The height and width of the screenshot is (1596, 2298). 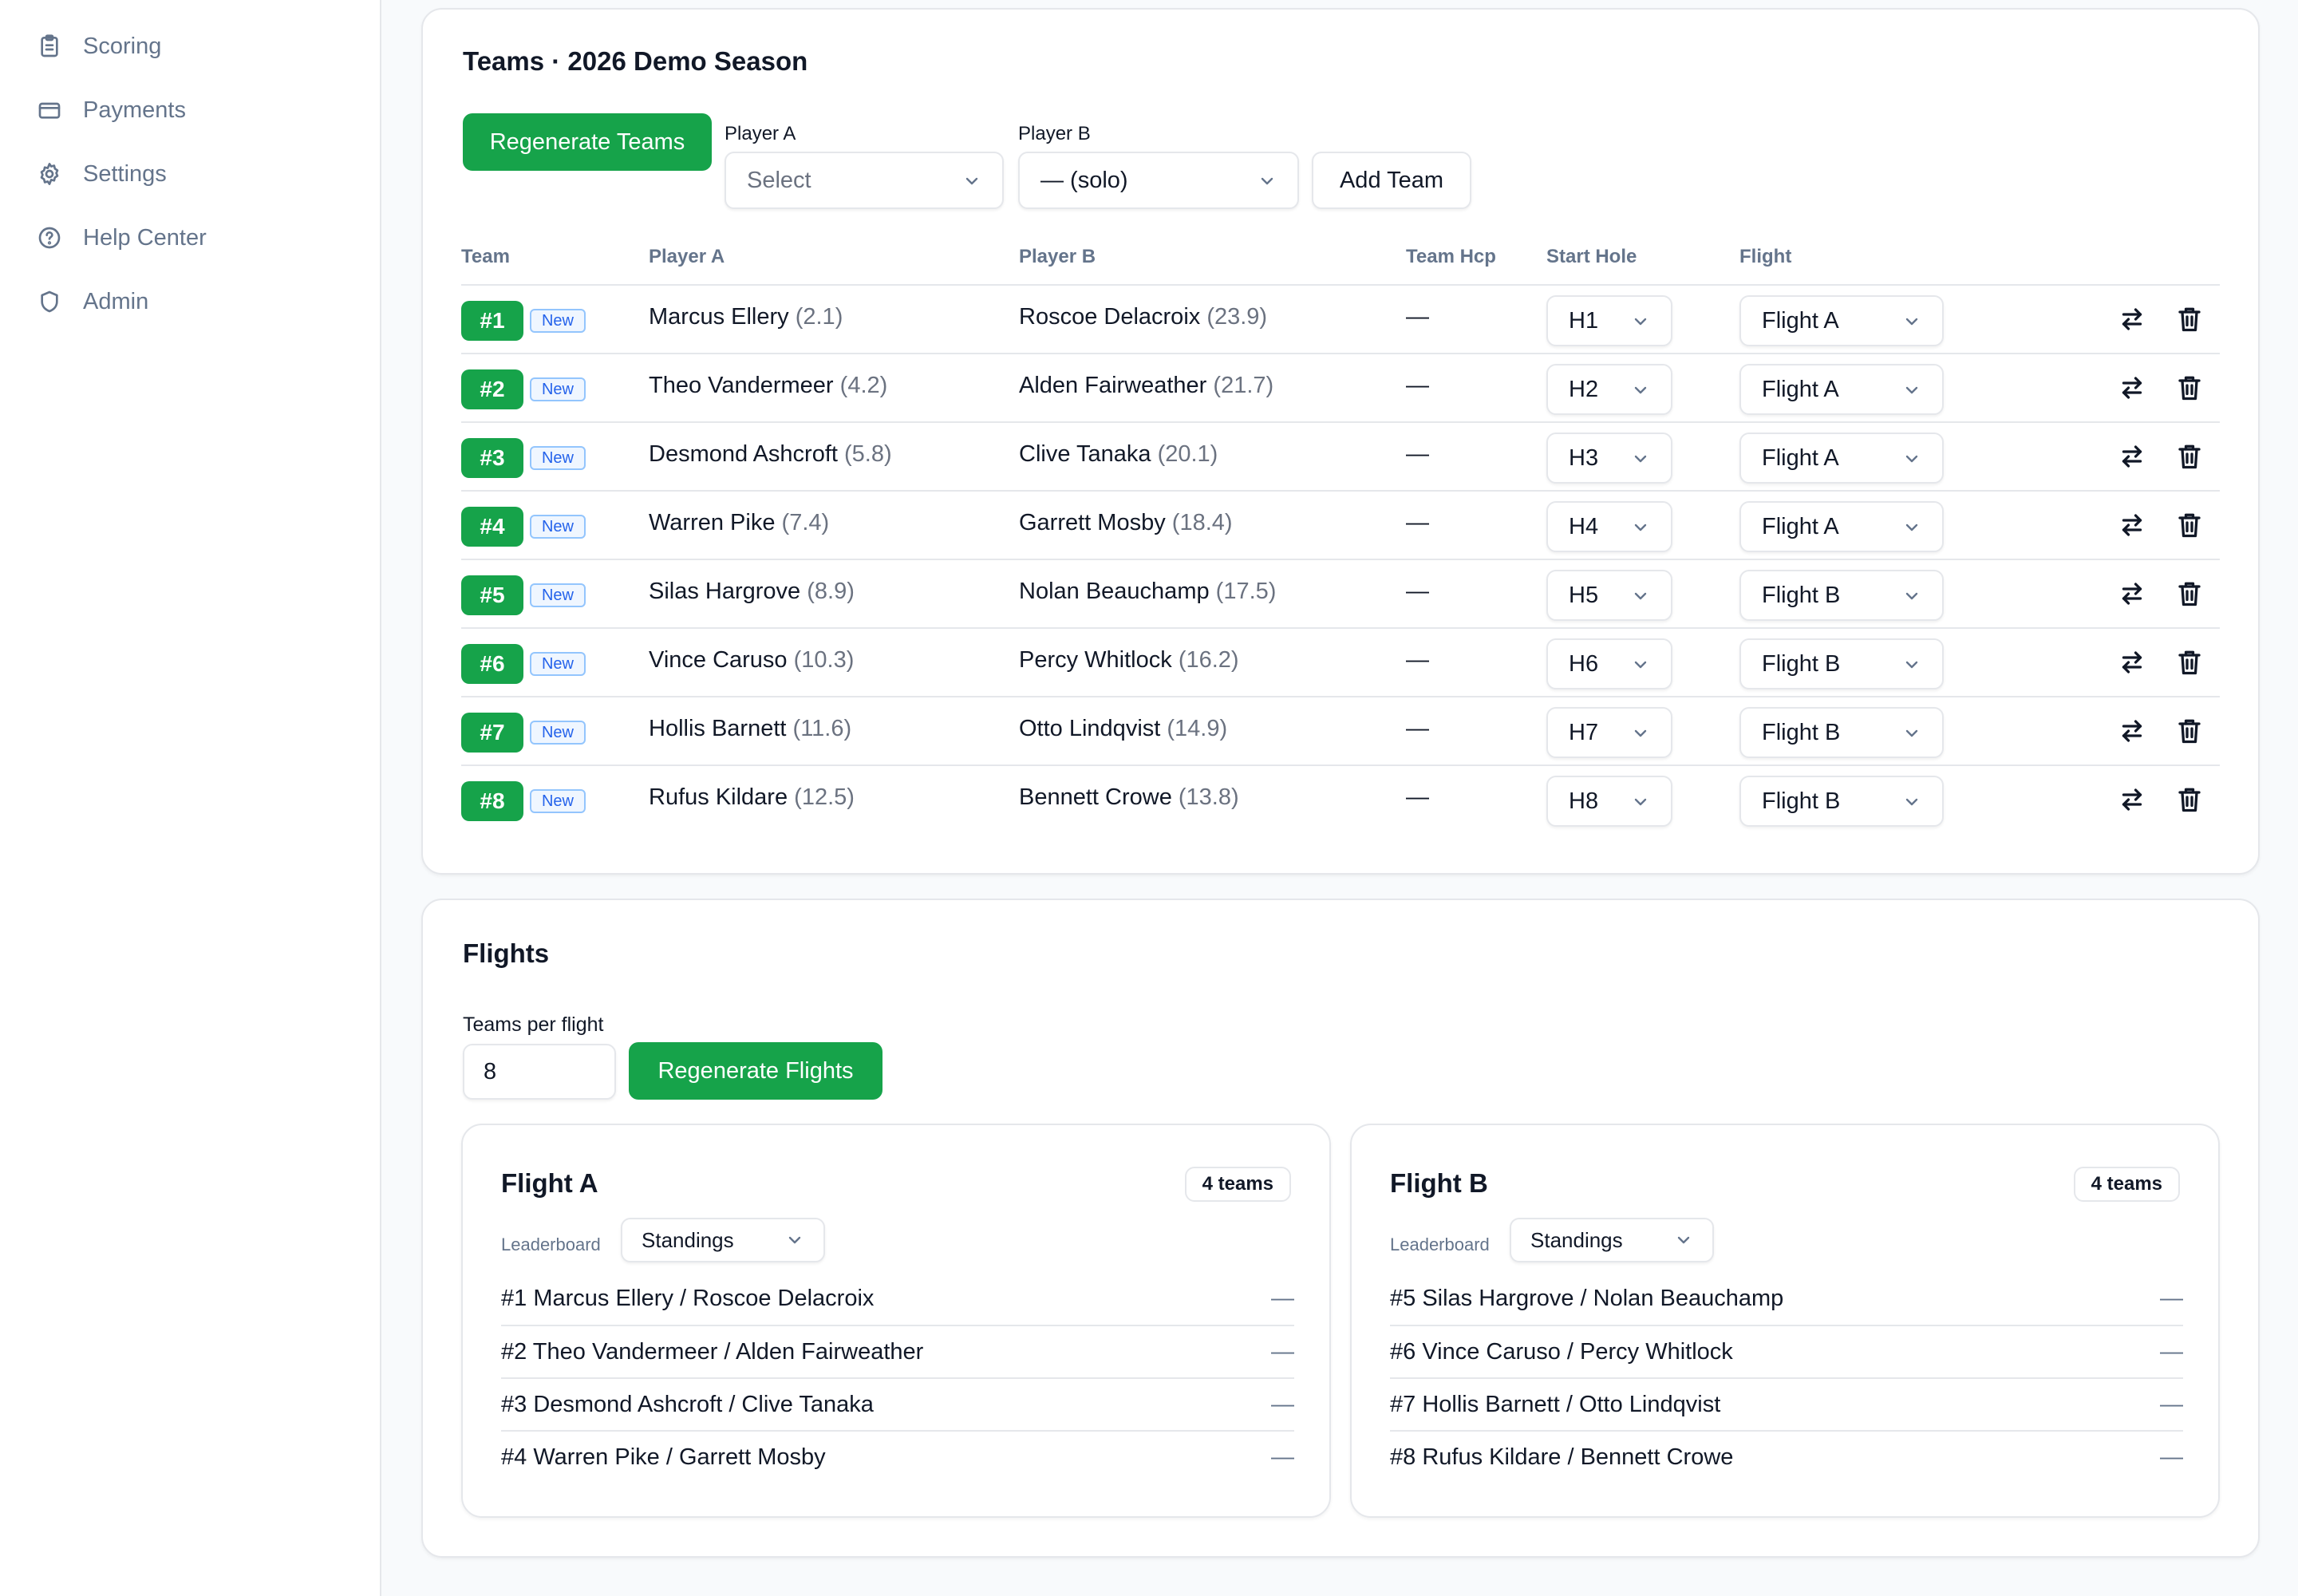 I want to click on player-a-label: Player A, so click(x=761, y=133).